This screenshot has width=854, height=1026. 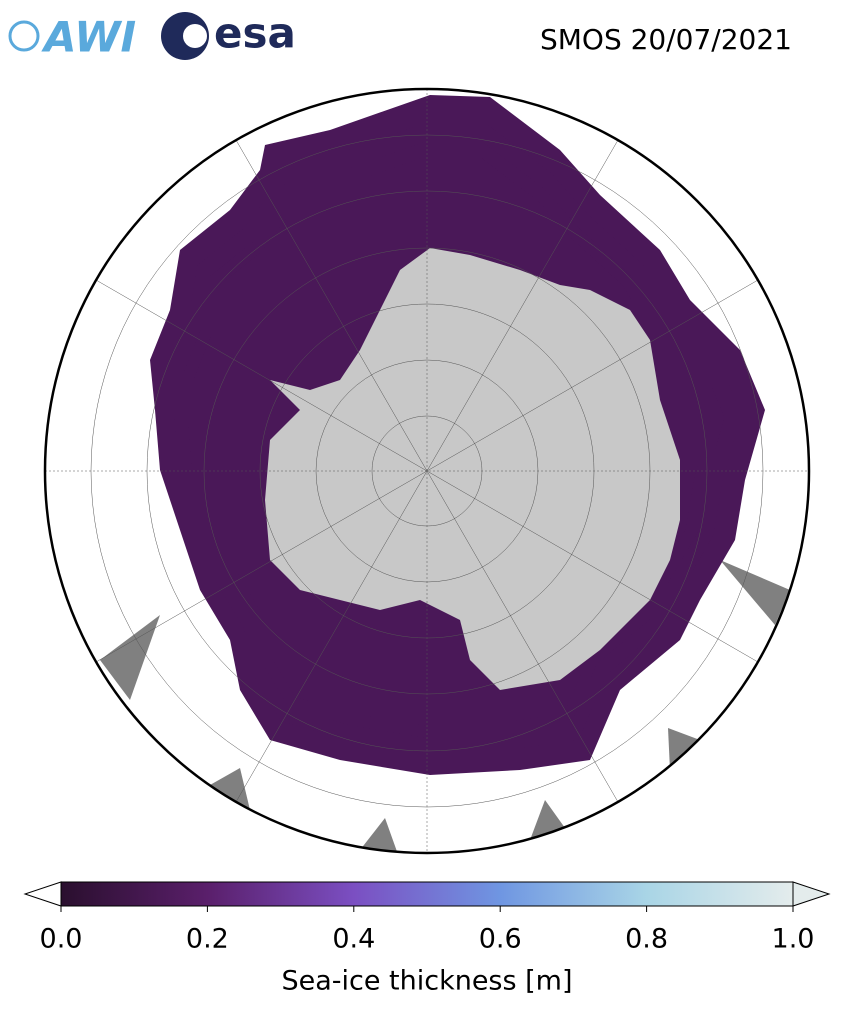 What do you see at coordinates (811, 894) in the screenshot?
I see `colorbar-extend-high` at bounding box center [811, 894].